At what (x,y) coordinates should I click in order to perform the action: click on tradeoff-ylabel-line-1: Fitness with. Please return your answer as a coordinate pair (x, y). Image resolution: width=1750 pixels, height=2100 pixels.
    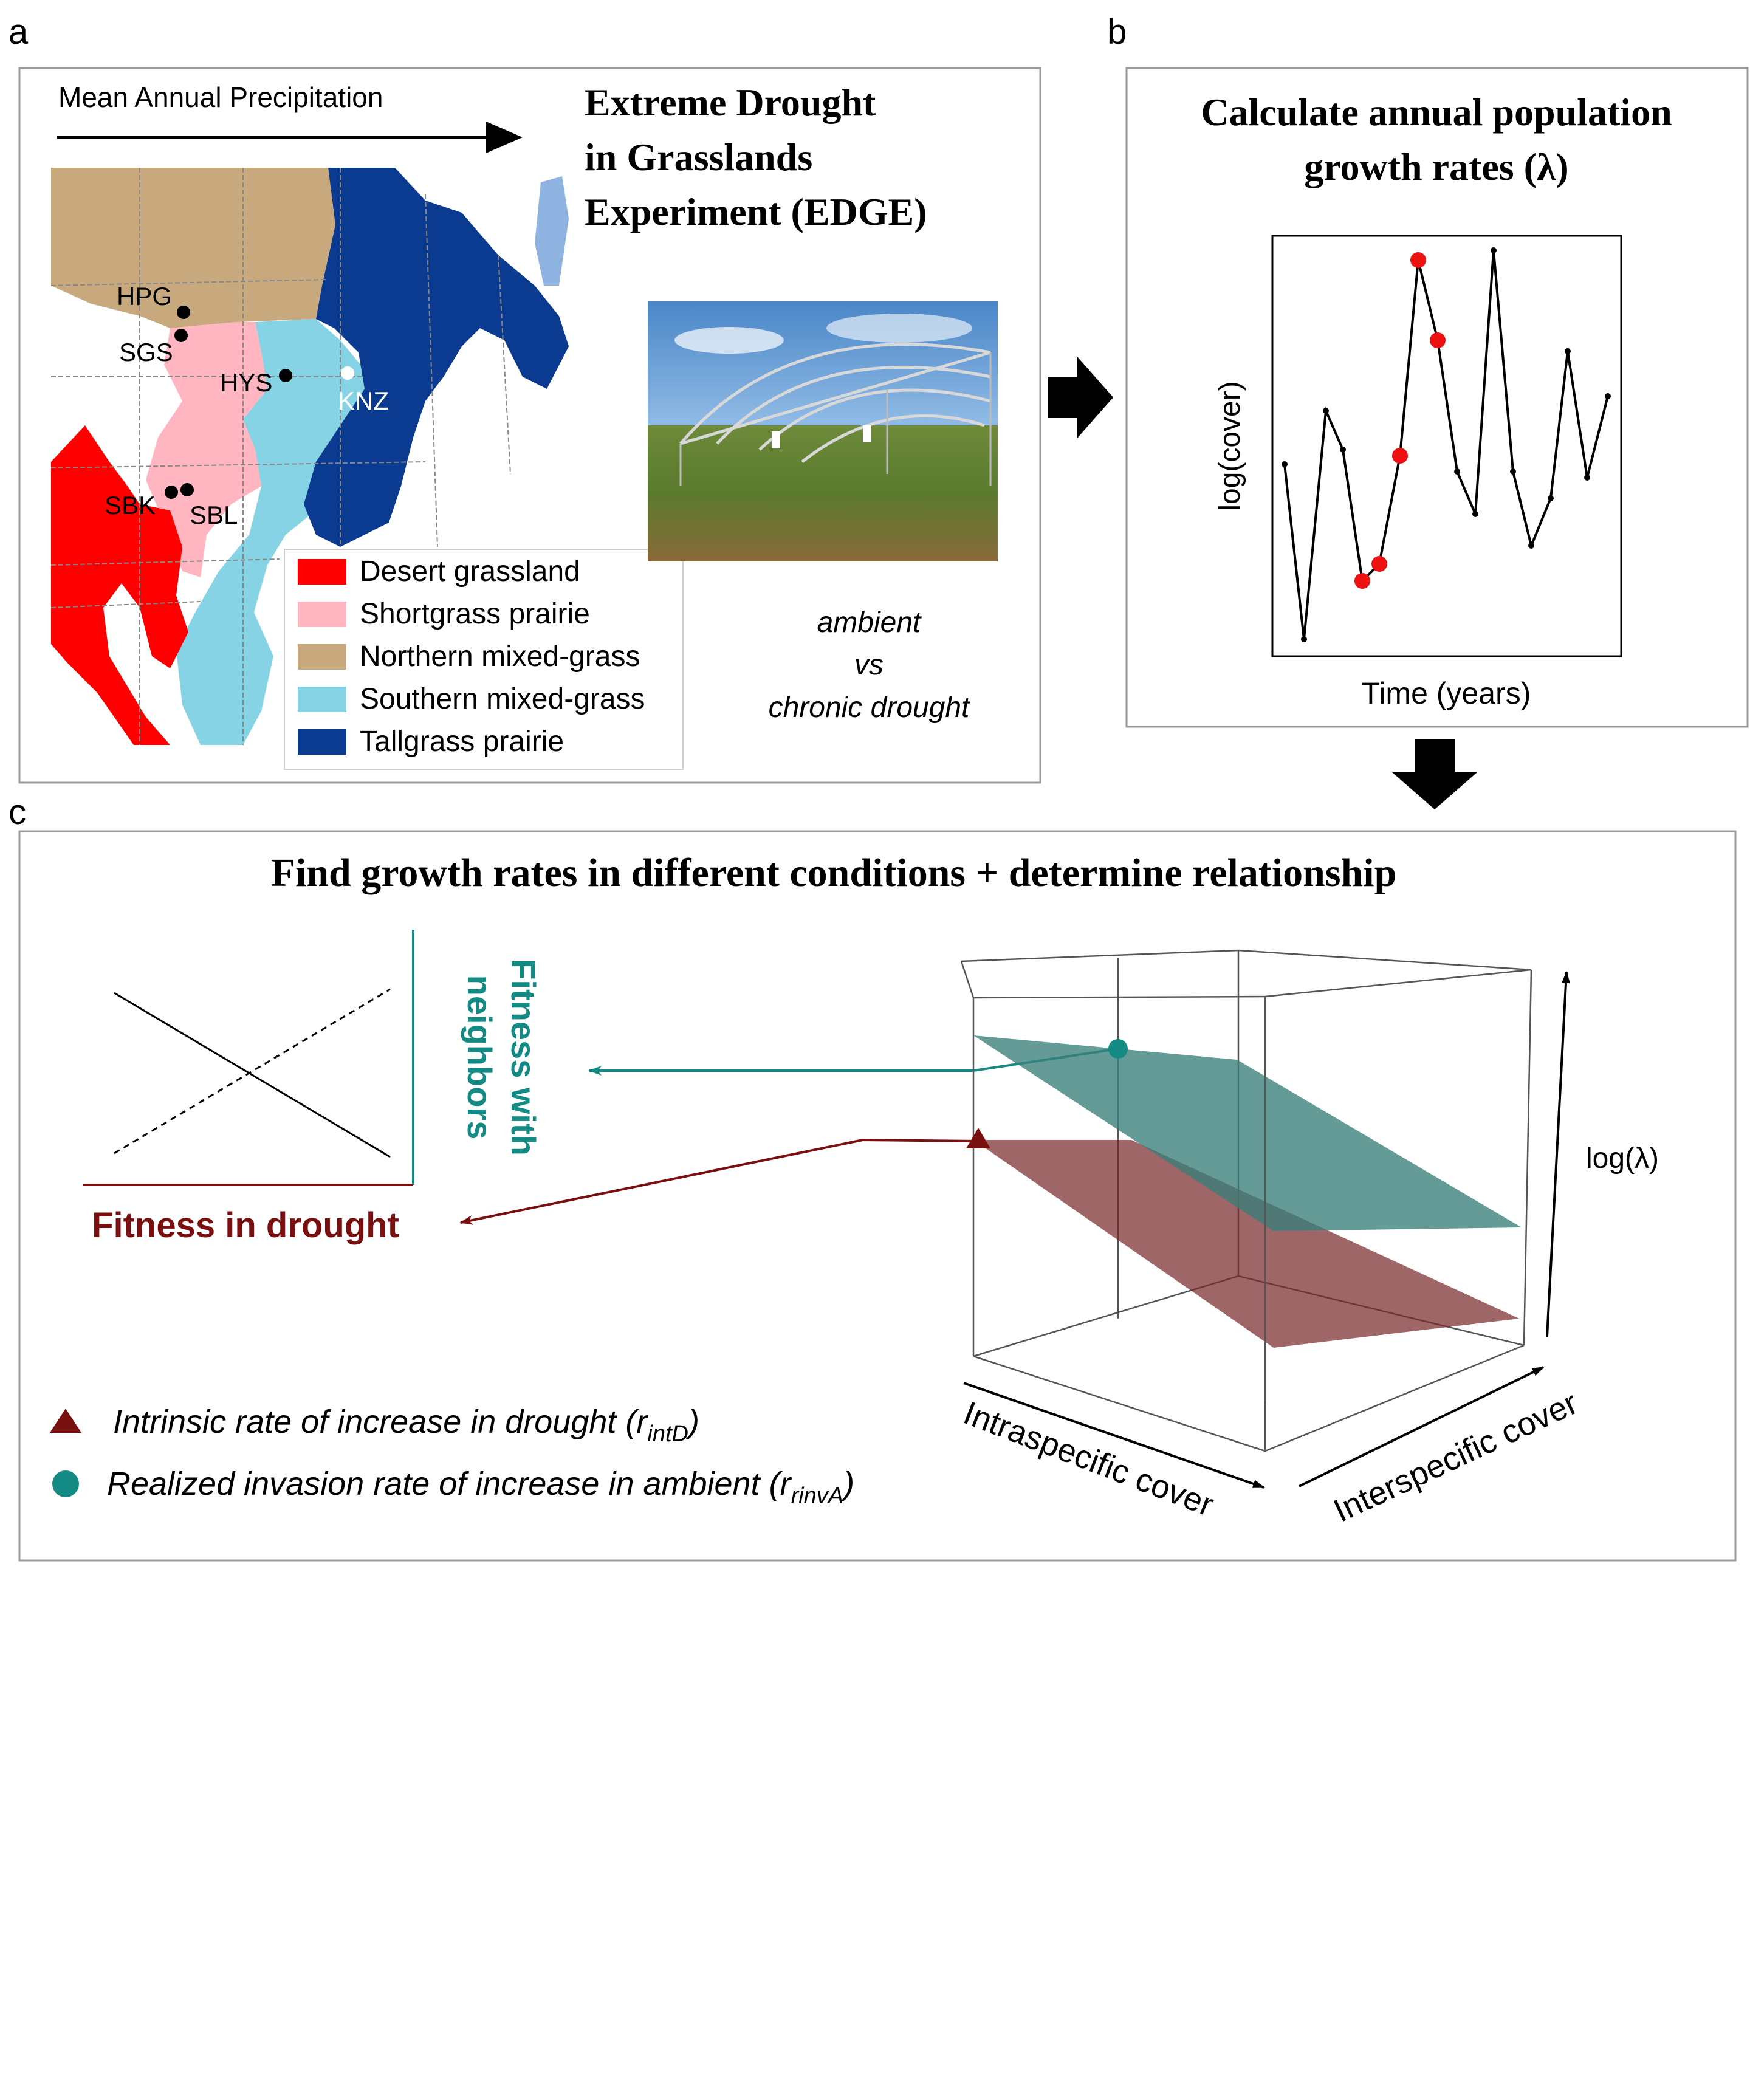
    Looking at the image, I should click on (523, 1057).